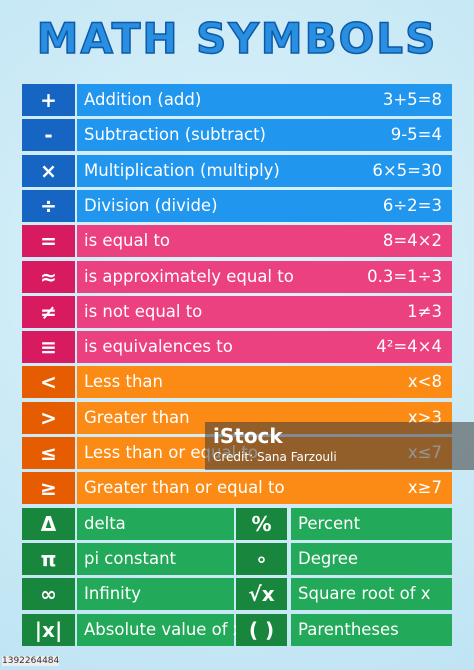  I want to click on symbol: Δ, so click(48, 523).